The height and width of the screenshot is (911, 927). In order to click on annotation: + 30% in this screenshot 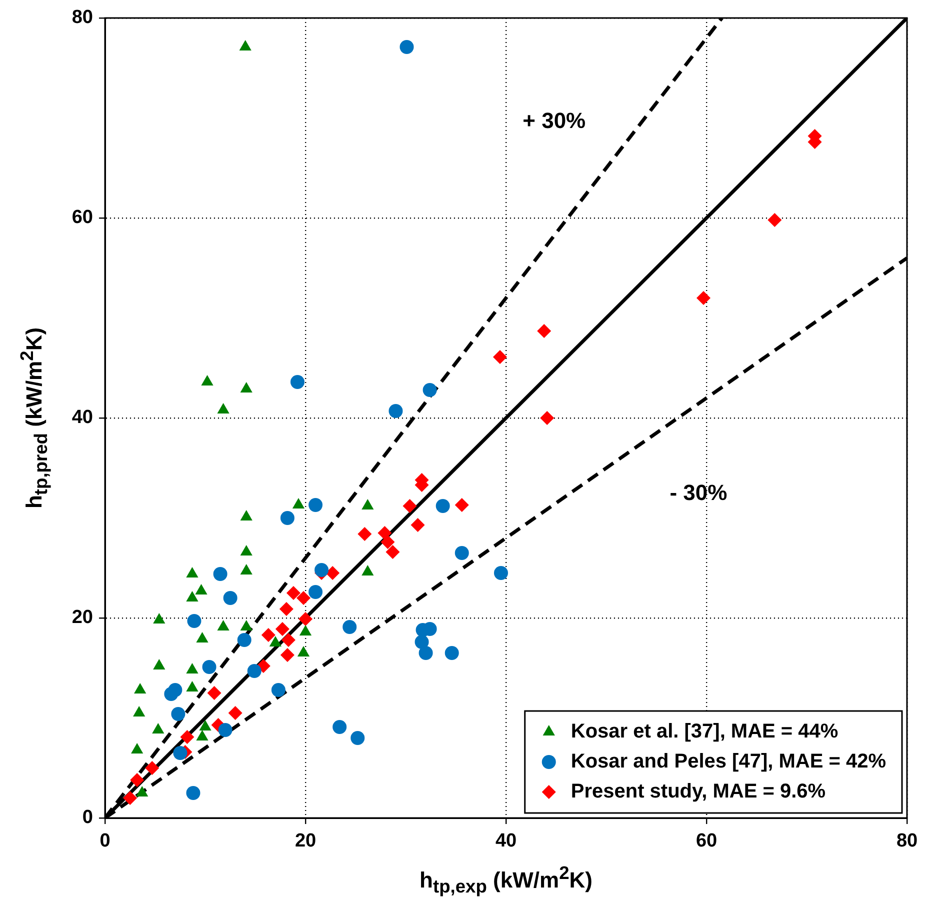, I will do `click(554, 121)`.